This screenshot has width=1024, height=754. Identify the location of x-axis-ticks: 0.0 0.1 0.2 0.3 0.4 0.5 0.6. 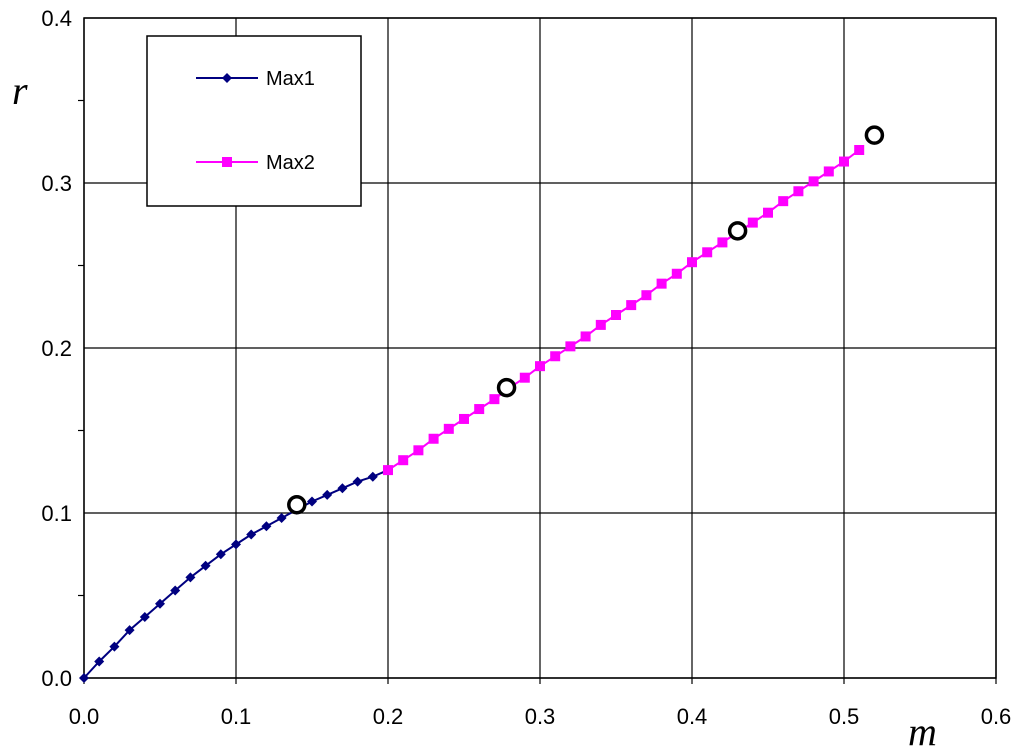
(540, 716).